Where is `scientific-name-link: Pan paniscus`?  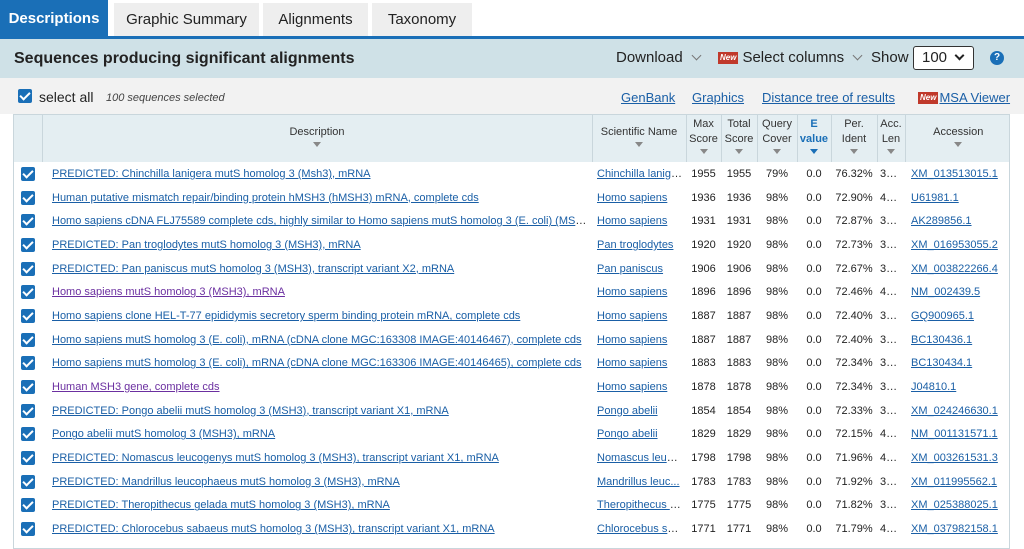 scientific-name-link: Pan paniscus is located at coordinates (630, 268).